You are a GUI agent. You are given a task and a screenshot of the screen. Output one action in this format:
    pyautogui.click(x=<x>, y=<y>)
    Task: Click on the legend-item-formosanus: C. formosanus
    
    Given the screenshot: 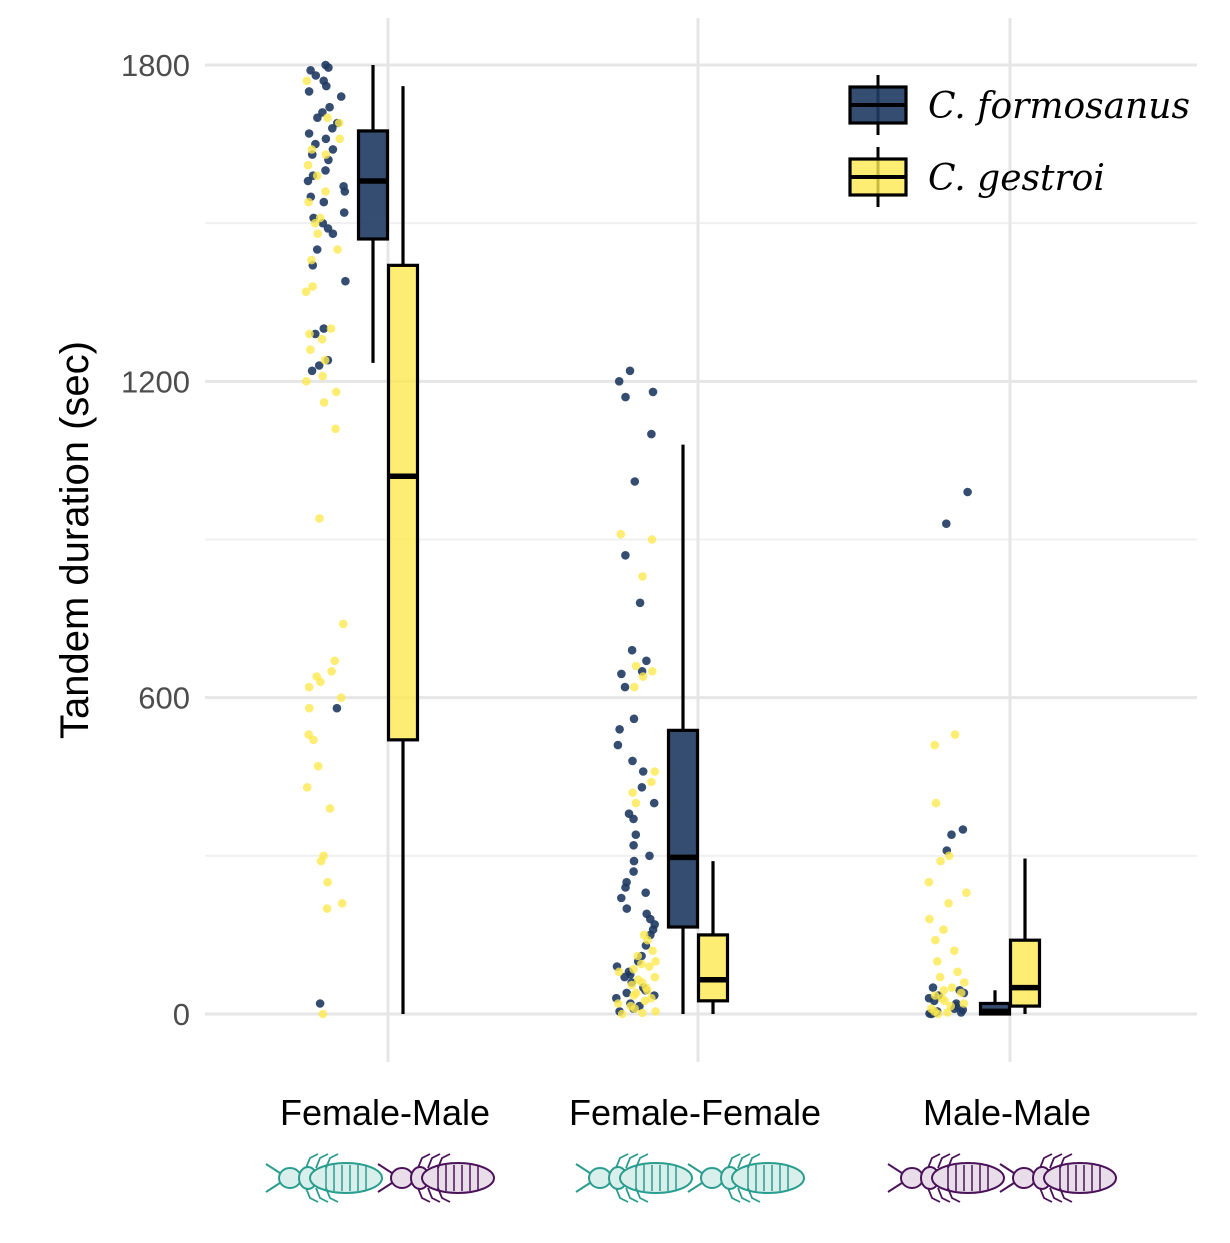 What is the action you would take?
    pyautogui.click(x=1019, y=105)
    